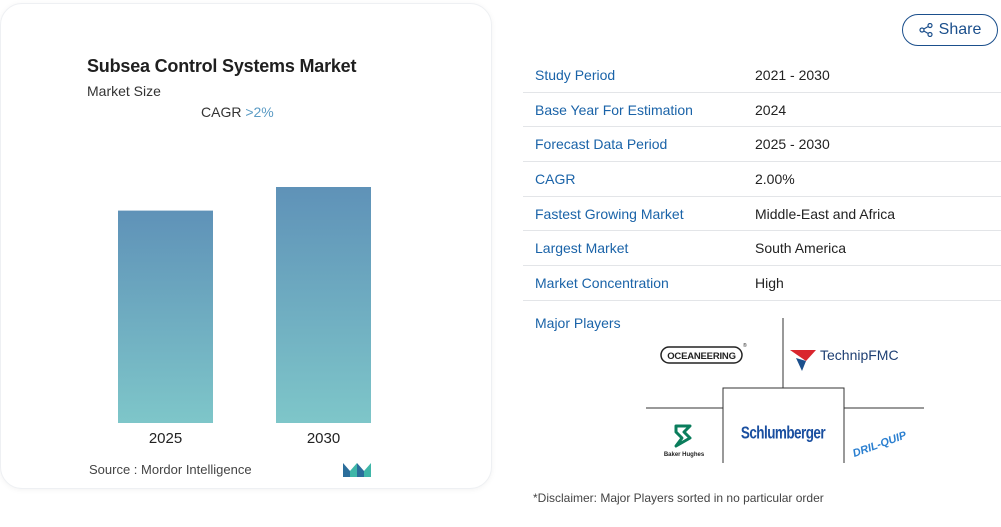 The height and width of the screenshot is (527, 1001). I want to click on players-grid-lines, so click(785, 390).